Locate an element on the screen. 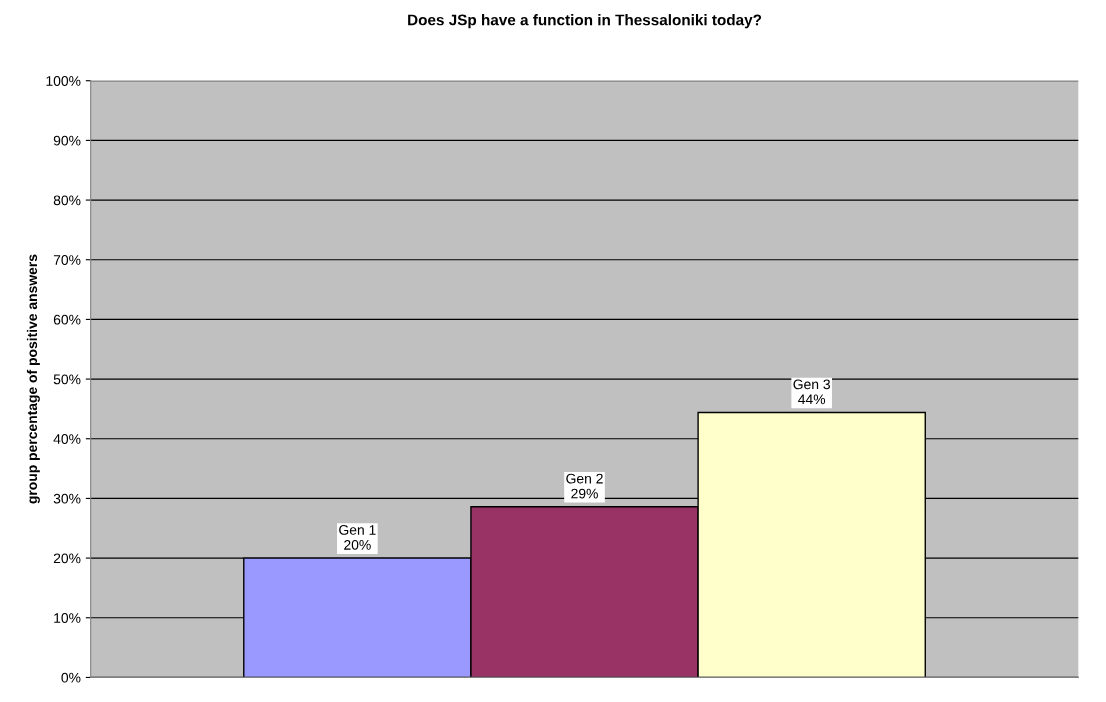 The width and height of the screenshot is (1106, 702). data-label: 44% is located at coordinates (812, 399).